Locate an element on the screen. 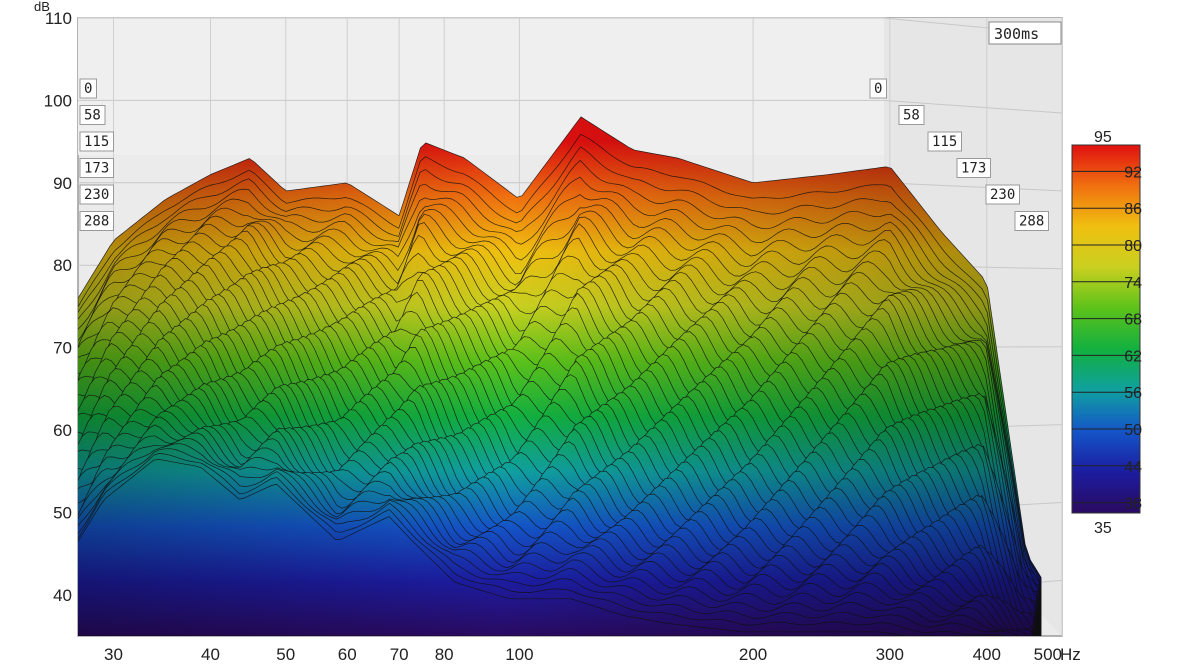 This screenshot has width=1200, height=668. x-tick-label: 200 is located at coordinates (753, 654).